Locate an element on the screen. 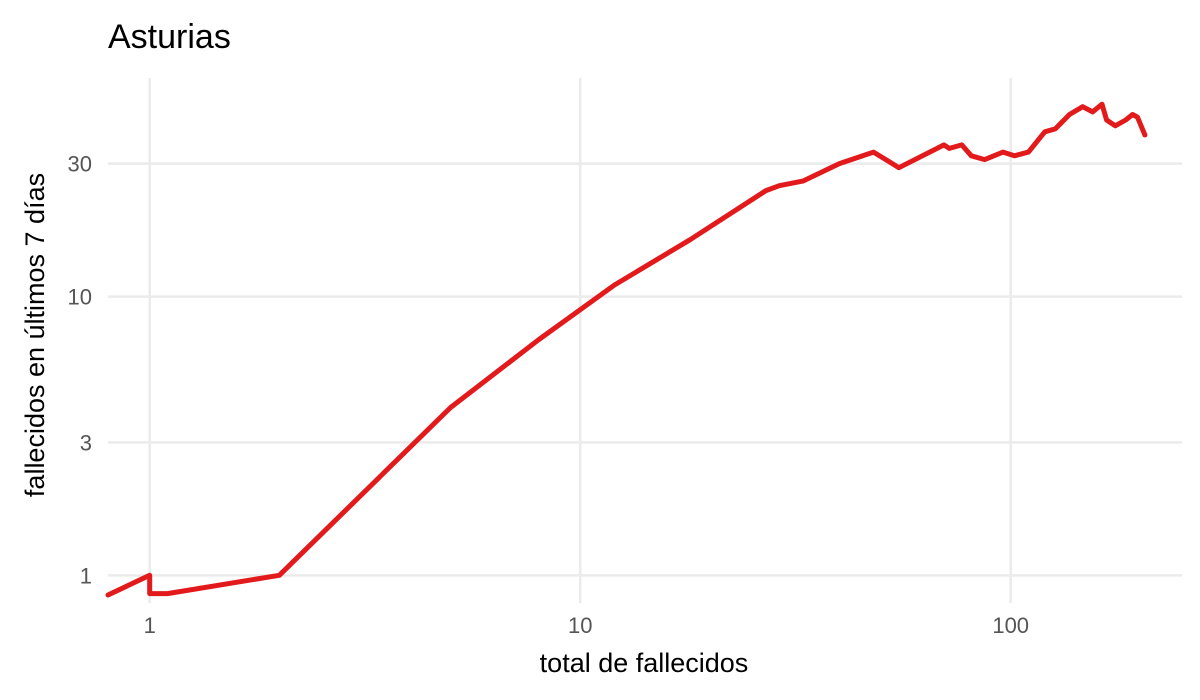 The width and height of the screenshot is (1200, 700). y-tick-label: 3 is located at coordinates (86, 442).